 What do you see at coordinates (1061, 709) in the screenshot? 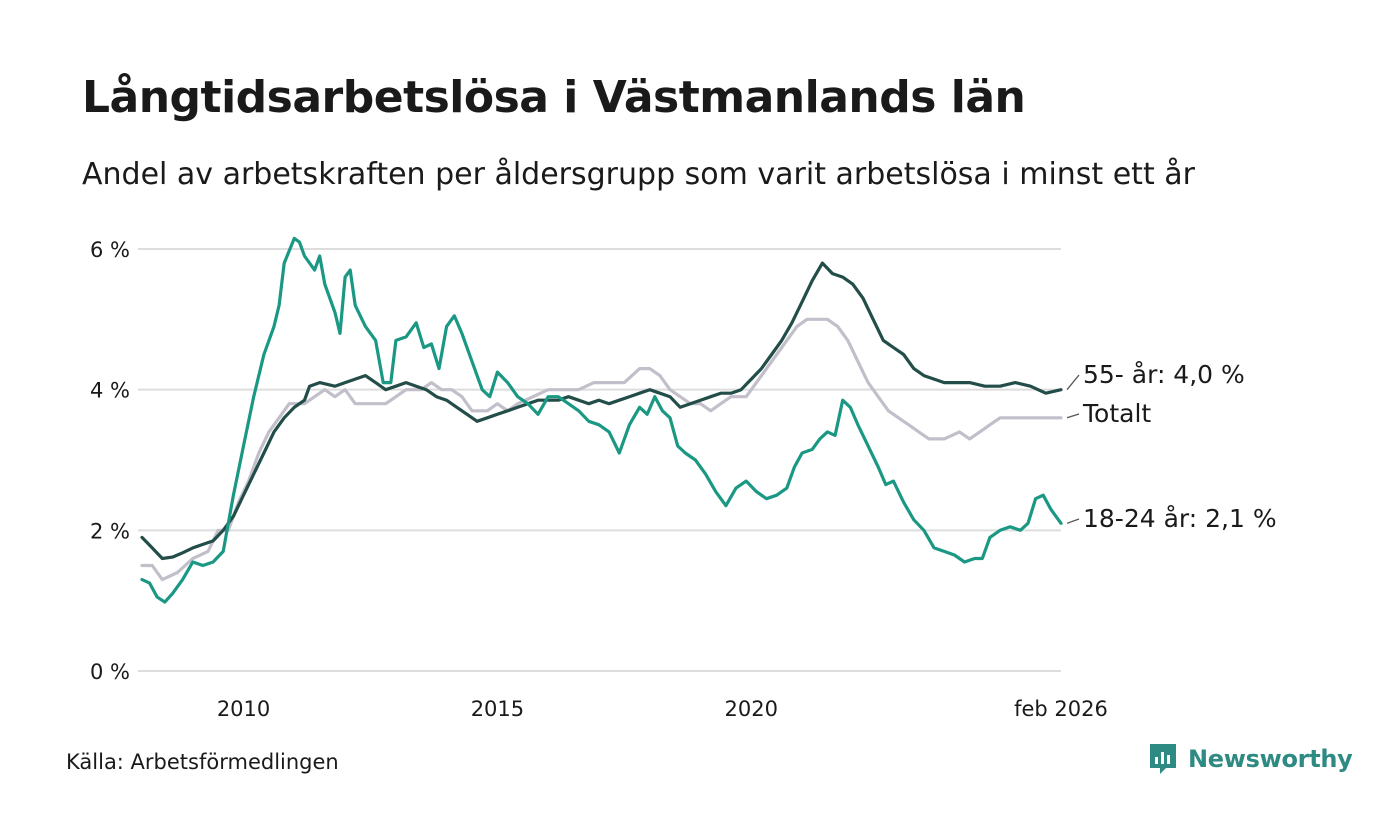
I see `x-tick-label: feb 2026` at bounding box center [1061, 709].